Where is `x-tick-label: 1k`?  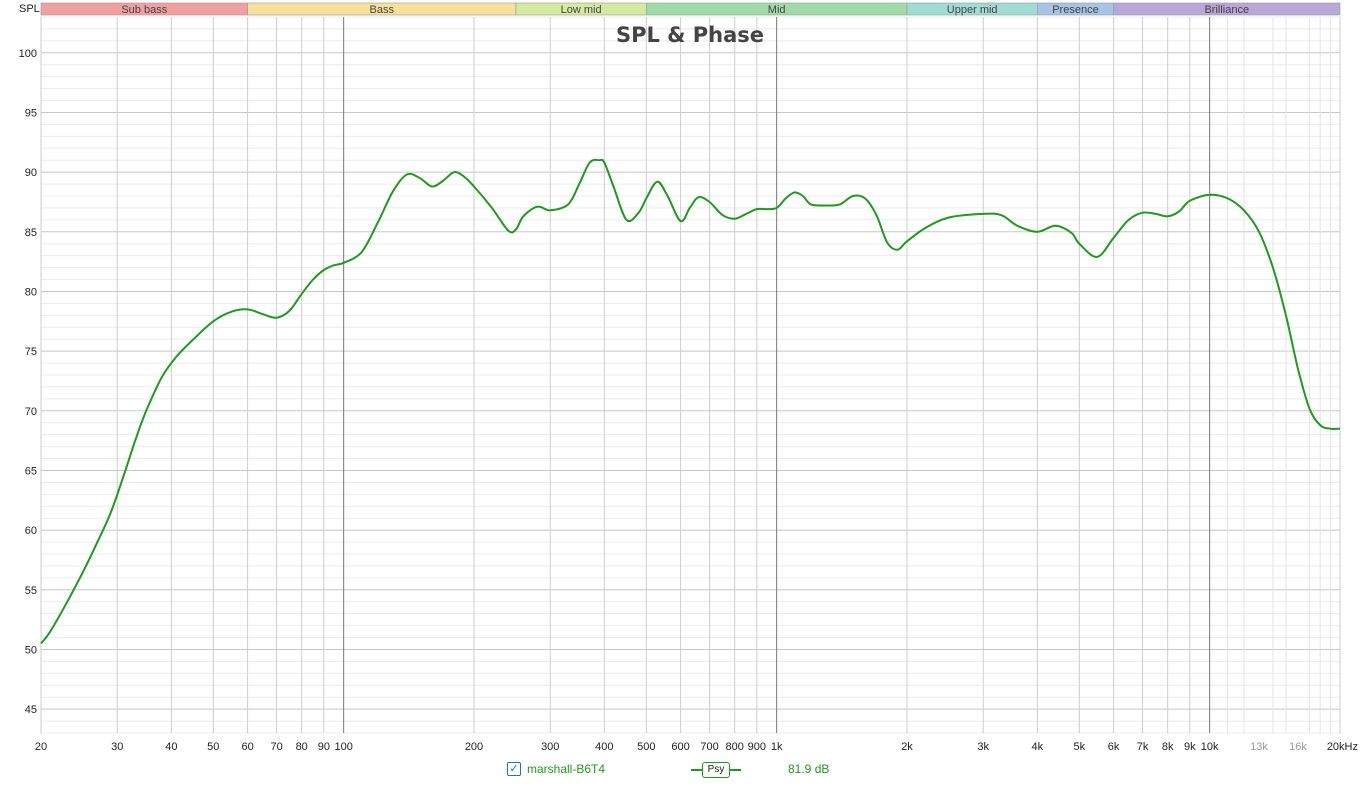
x-tick-label: 1k is located at coordinates (777, 747).